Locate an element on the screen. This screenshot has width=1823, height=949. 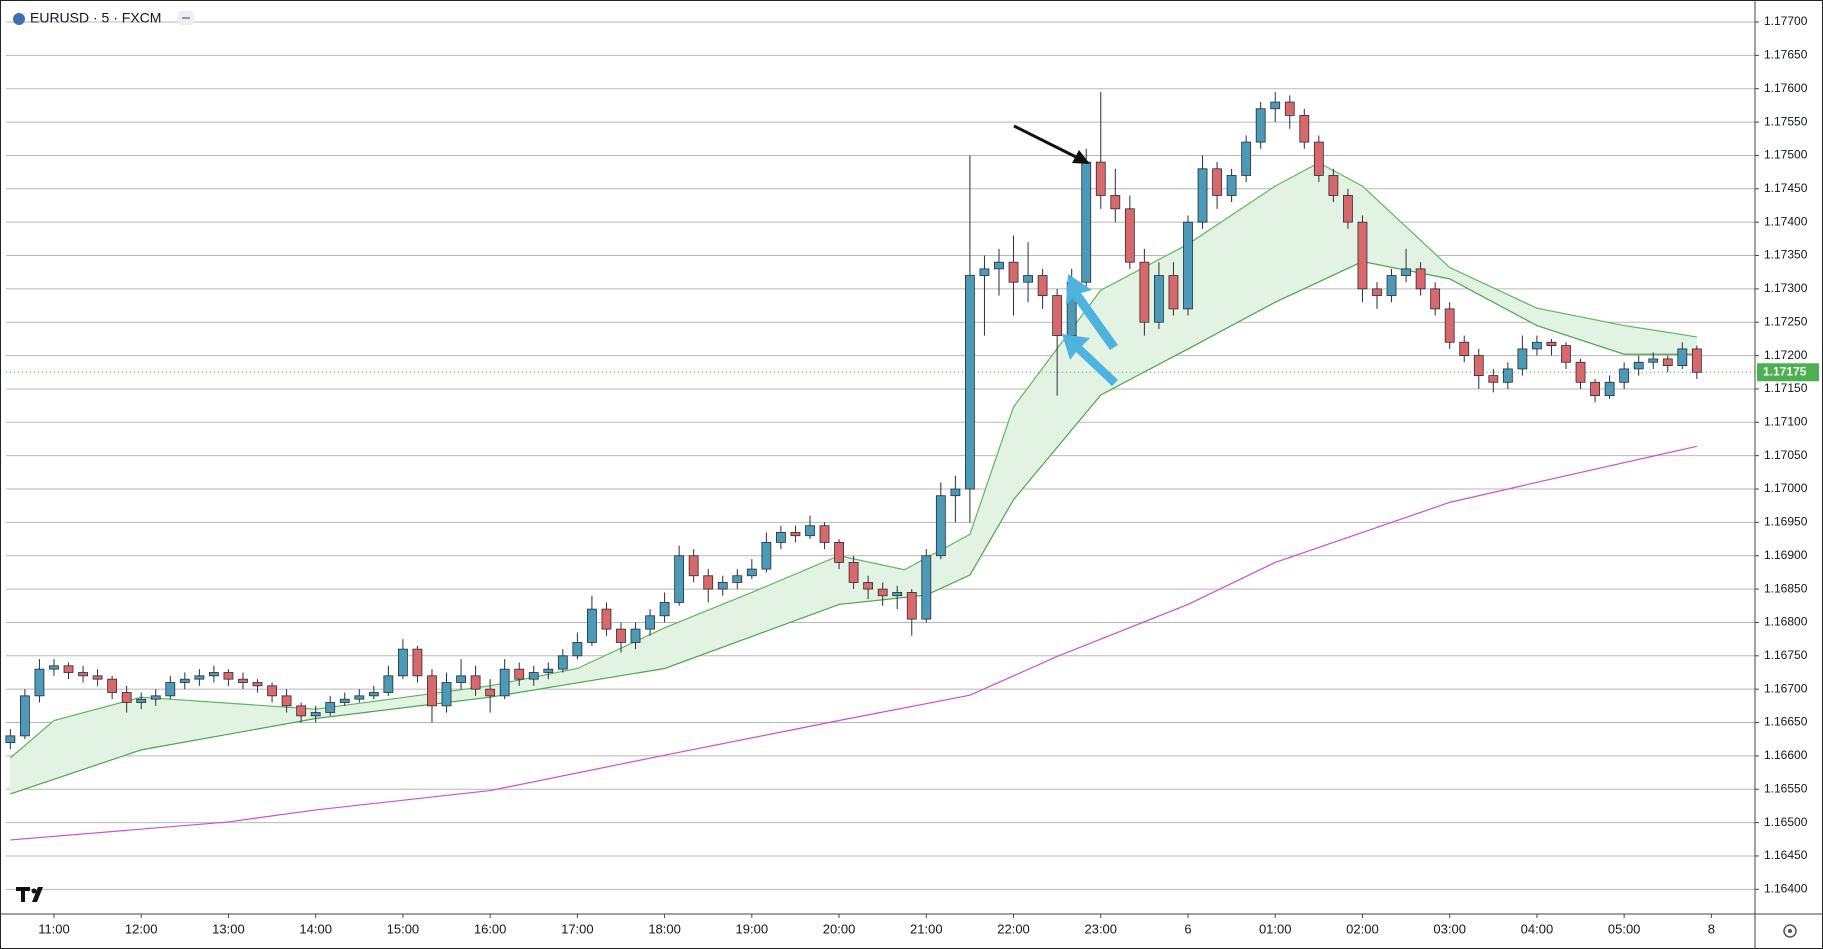
y-tick-label: 1.16550 is located at coordinates (1786, 788).